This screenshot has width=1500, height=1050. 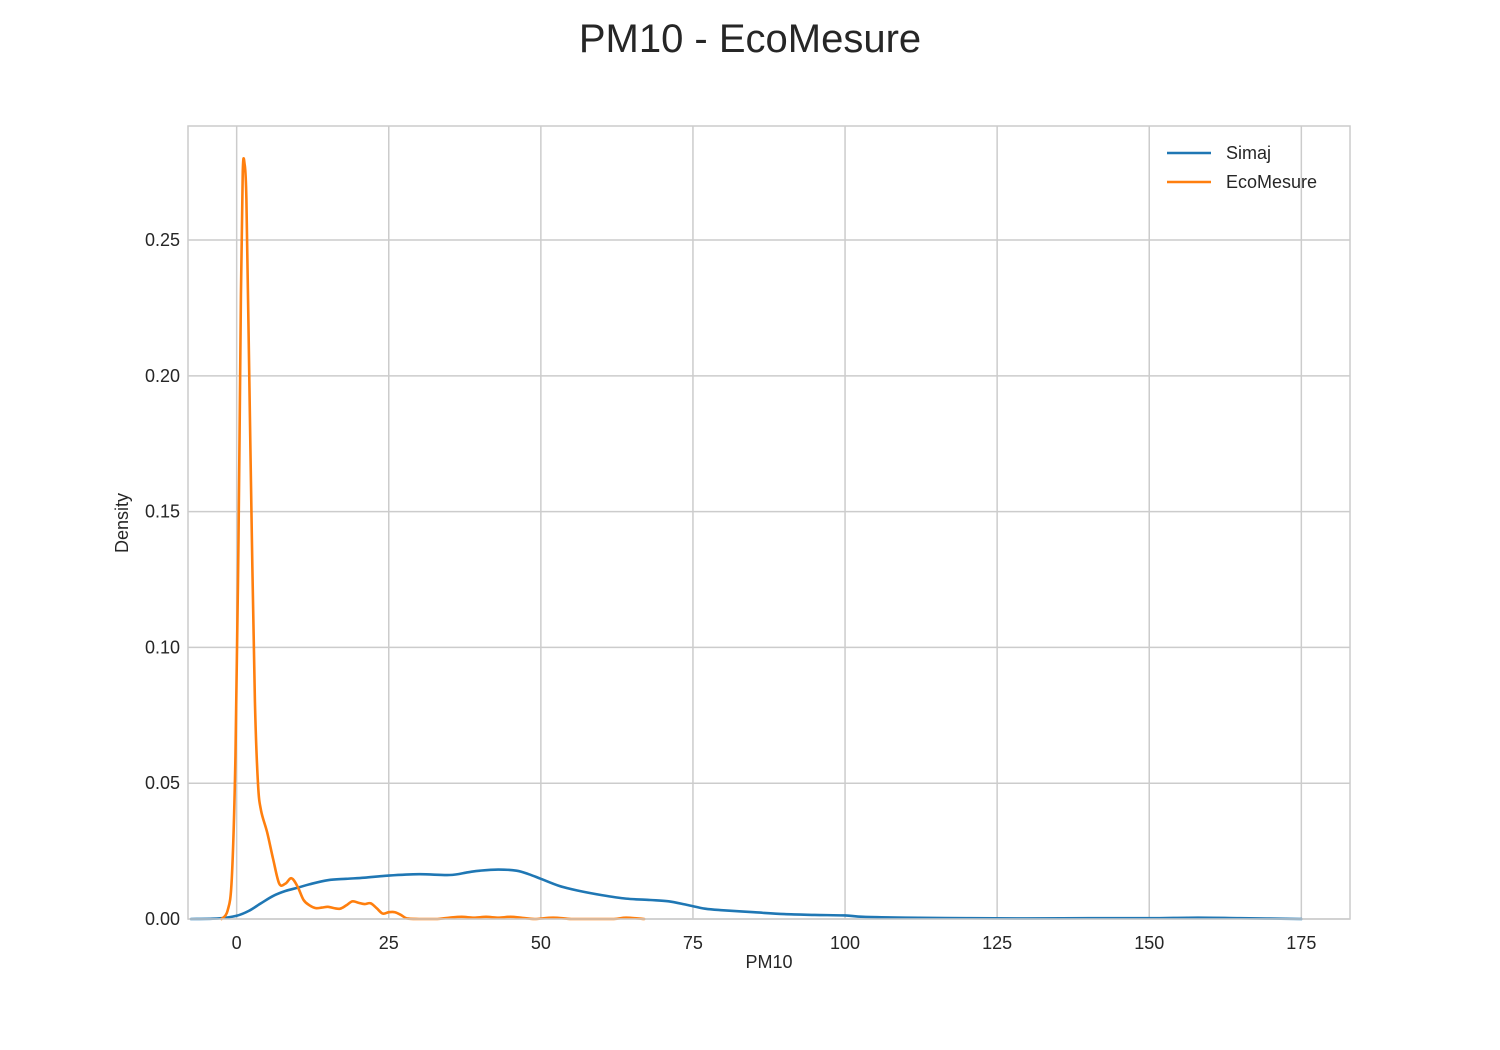 What do you see at coordinates (845, 943) in the screenshot?
I see `x-tick-label: 100` at bounding box center [845, 943].